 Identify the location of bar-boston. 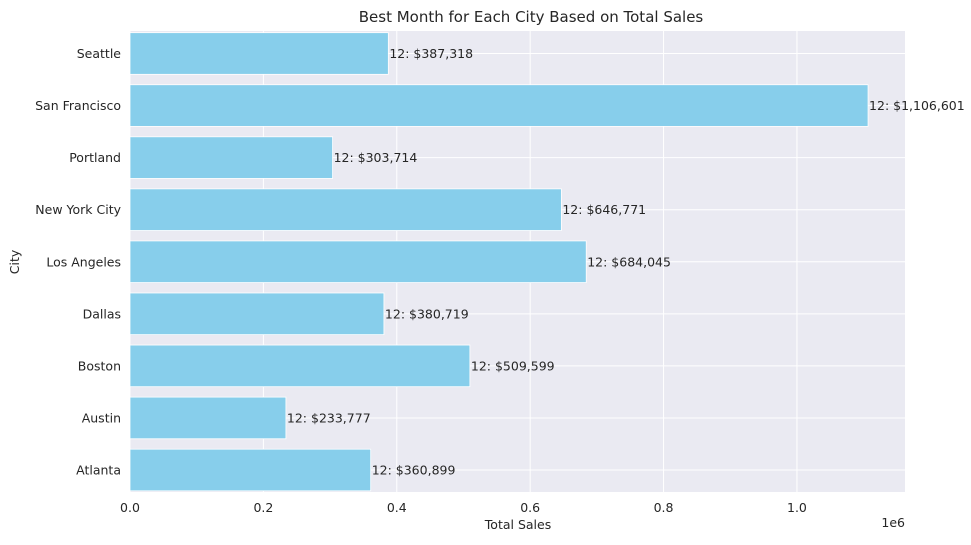
(300, 366).